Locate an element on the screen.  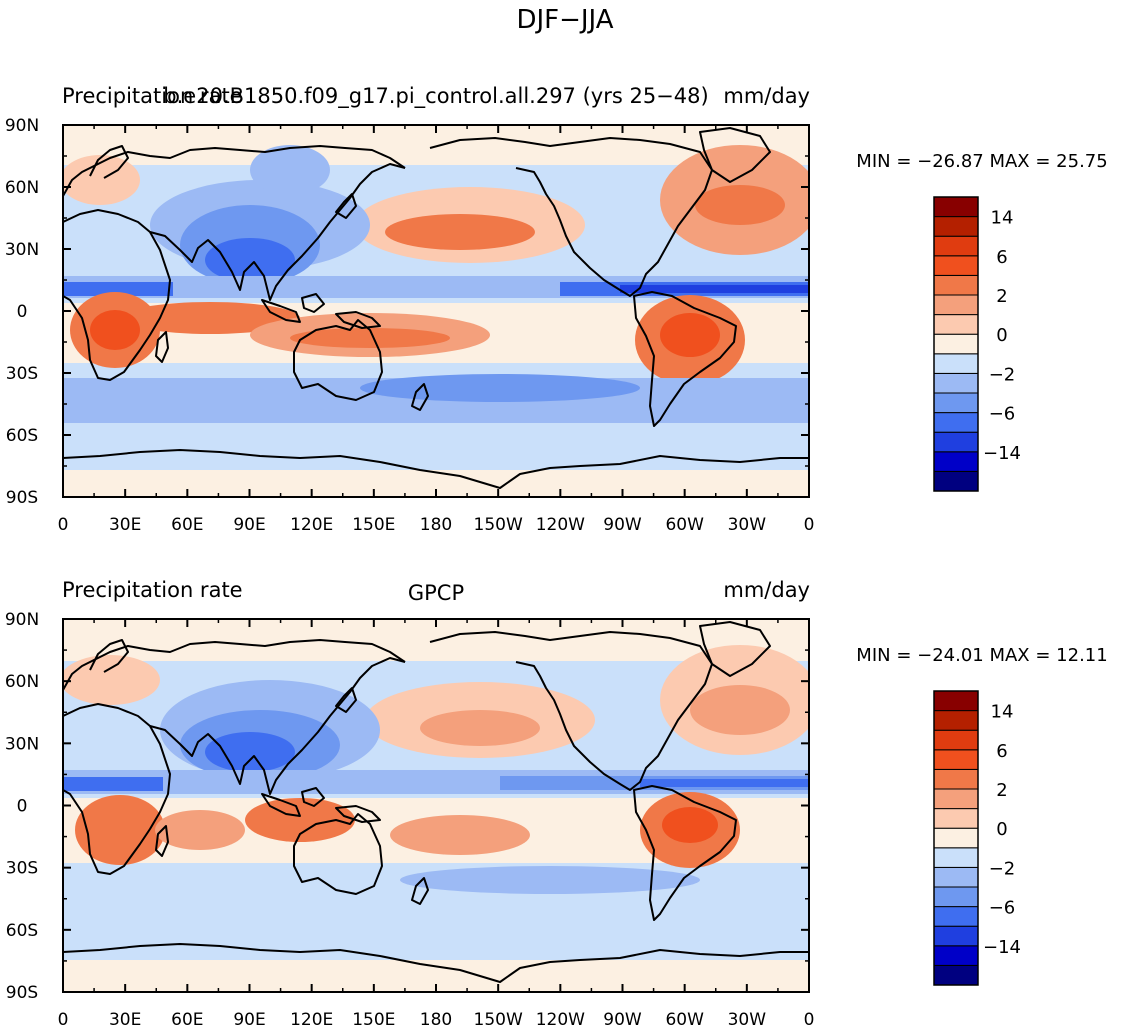
x-tick-label: 60W is located at coordinates (684, 1020).